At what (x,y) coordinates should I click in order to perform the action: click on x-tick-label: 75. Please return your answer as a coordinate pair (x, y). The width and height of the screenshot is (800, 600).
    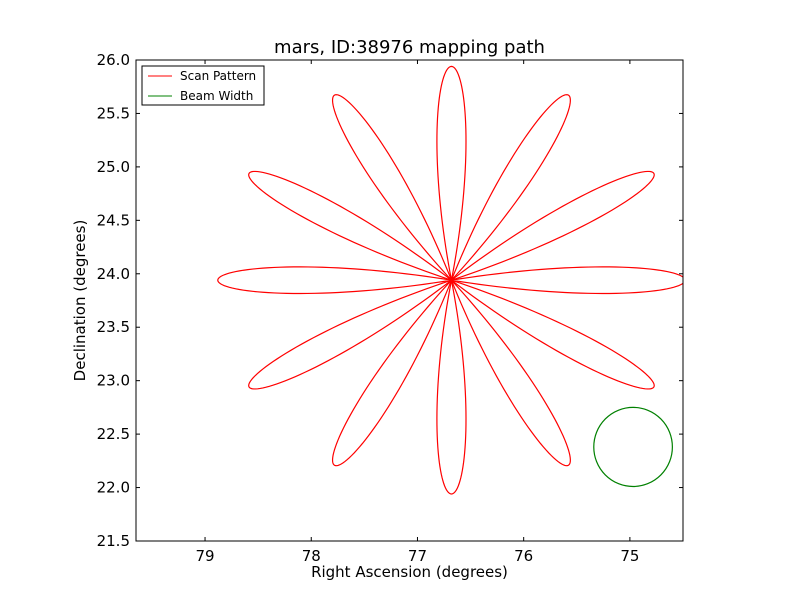
    Looking at the image, I should click on (629, 556).